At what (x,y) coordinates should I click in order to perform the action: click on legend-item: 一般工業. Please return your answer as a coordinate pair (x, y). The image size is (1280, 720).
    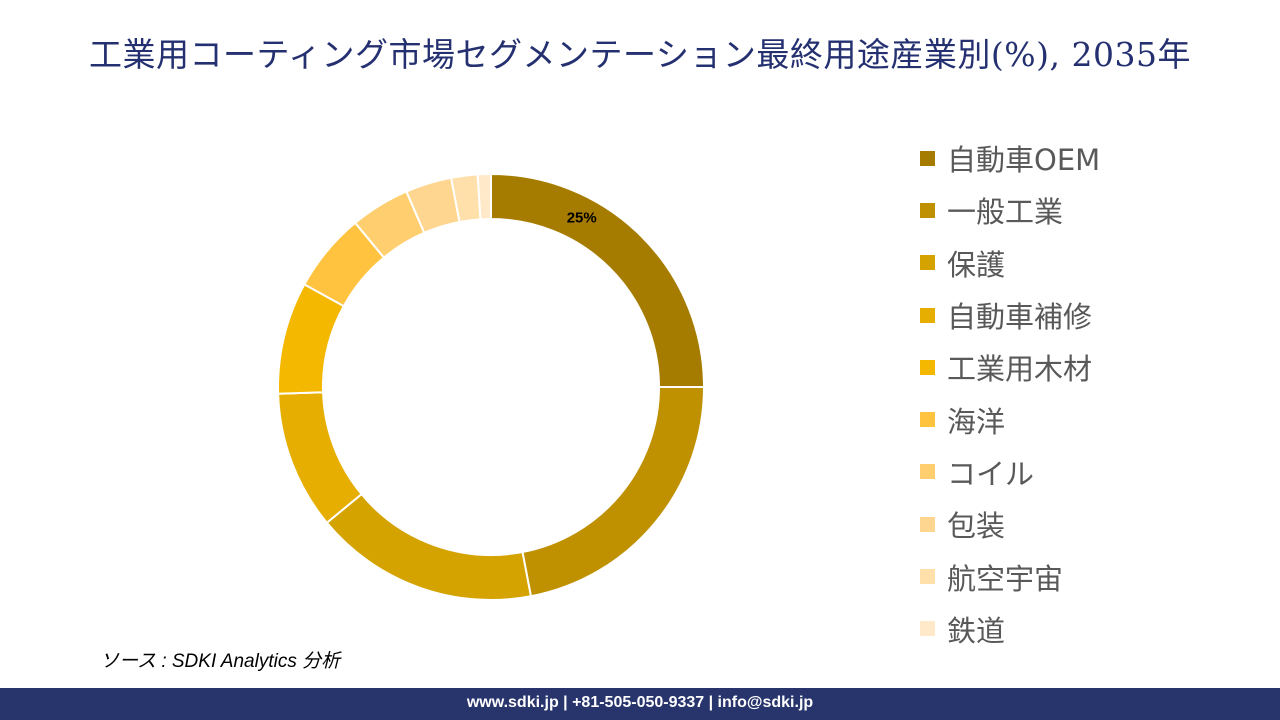
    Looking at the image, I should click on (1010, 210).